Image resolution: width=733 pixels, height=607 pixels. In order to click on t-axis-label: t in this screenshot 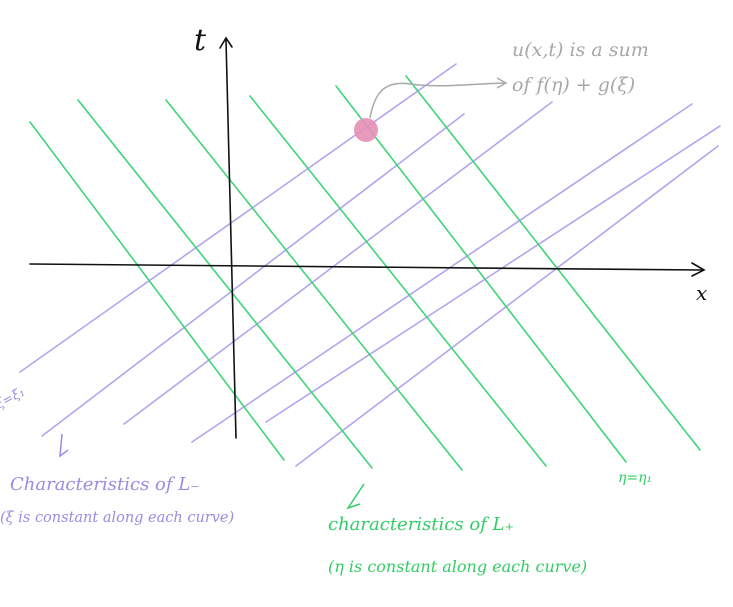, I will do `click(200, 40)`.